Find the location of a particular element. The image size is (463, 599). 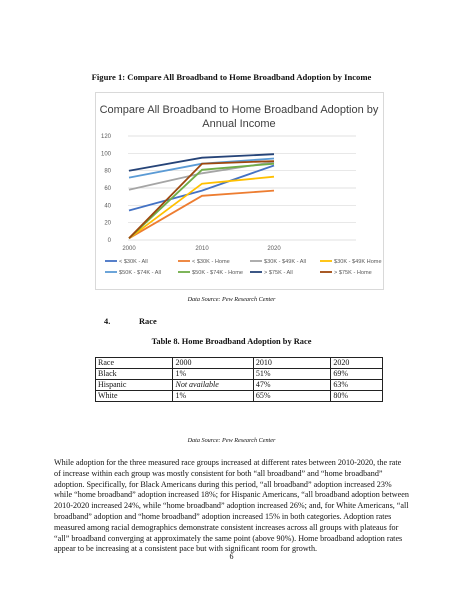

table-cell: 69% is located at coordinates (356, 374).